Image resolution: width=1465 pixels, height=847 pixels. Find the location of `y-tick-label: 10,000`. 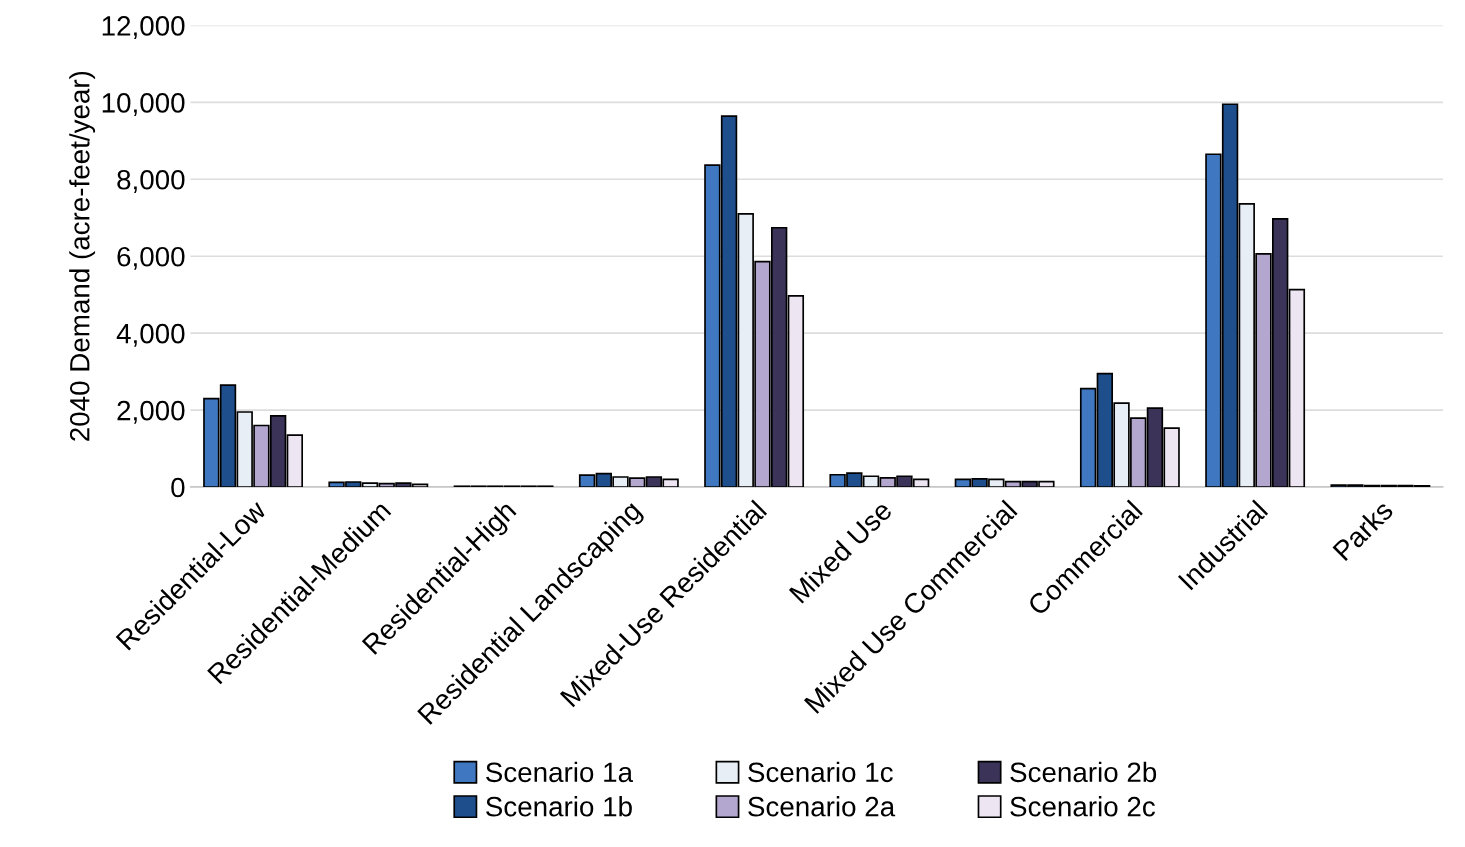

y-tick-label: 10,000 is located at coordinates (143, 104).